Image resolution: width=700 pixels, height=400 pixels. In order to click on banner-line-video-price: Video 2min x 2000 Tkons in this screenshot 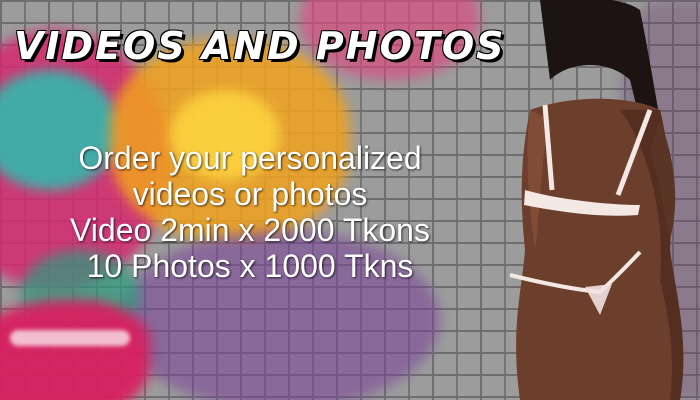, I will do `click(250, 230)`.